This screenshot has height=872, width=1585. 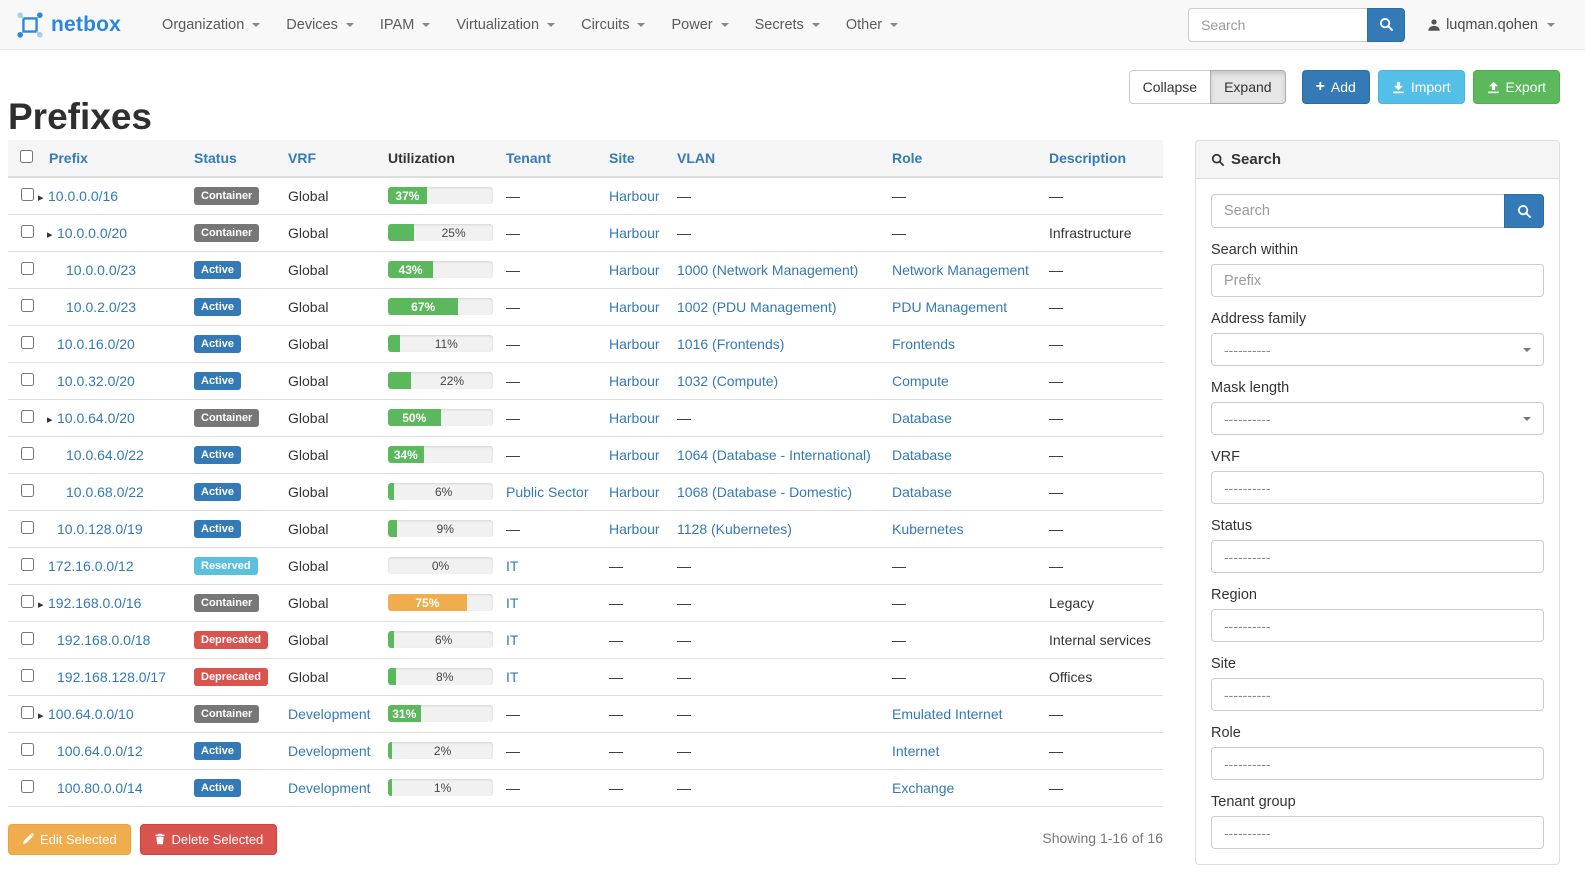 What do you see at coordinates (923, 787) in the screenshot?
I see `role-link: Exchange` at bounding box center [923, 787].